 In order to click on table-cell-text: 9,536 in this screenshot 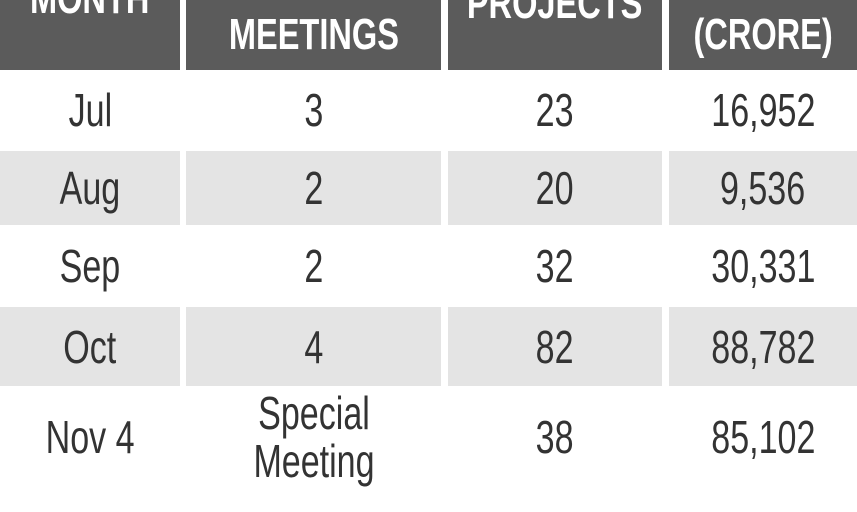, I will do `click(763, 188)`.